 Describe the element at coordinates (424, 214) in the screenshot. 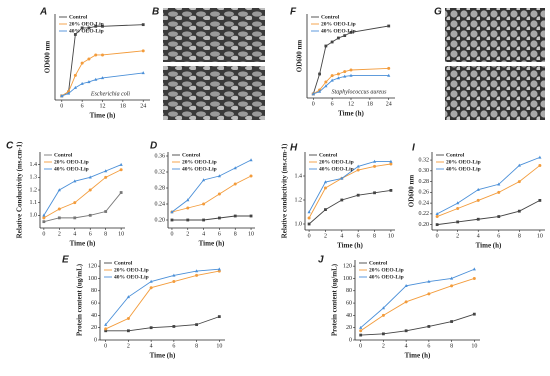

I see `y-tick-label: 0.22` at that location.